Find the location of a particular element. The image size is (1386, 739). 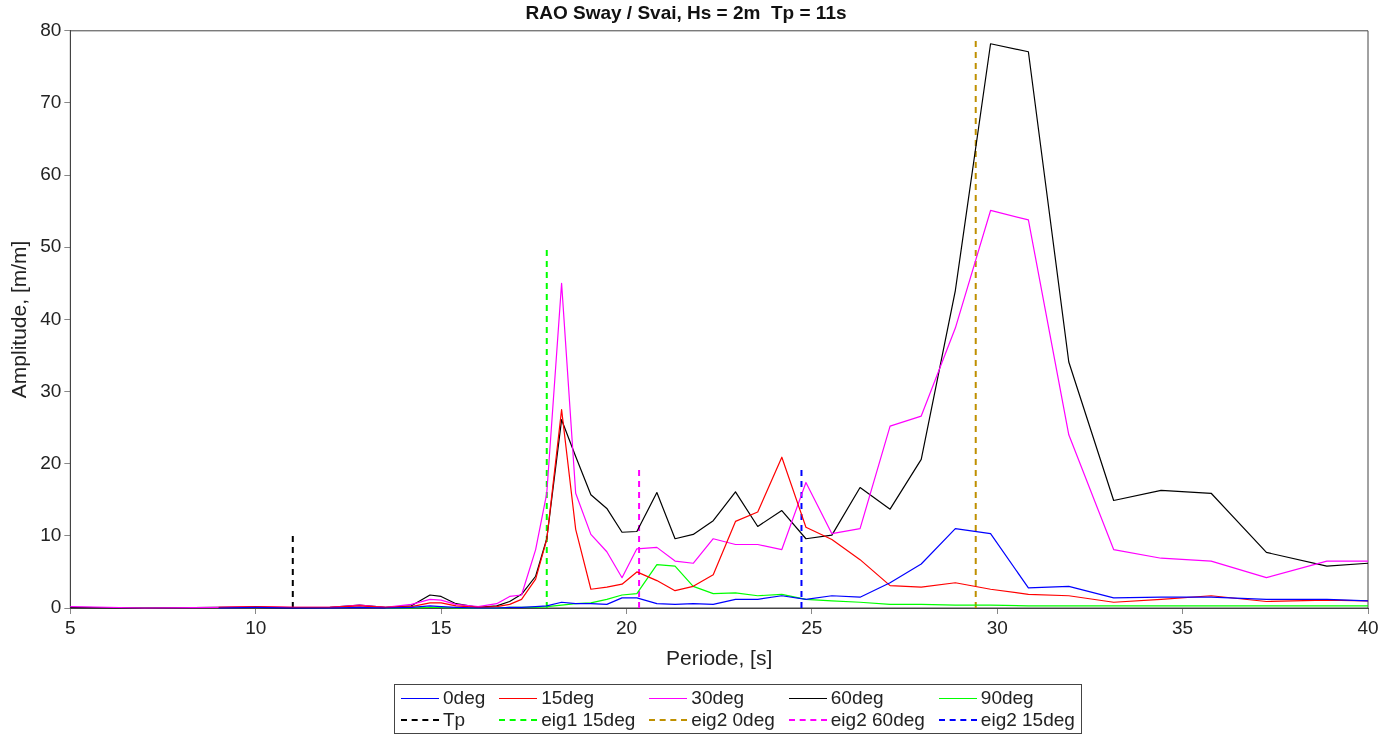

y-tick-label: 0 is located at coordinates (56, 607).